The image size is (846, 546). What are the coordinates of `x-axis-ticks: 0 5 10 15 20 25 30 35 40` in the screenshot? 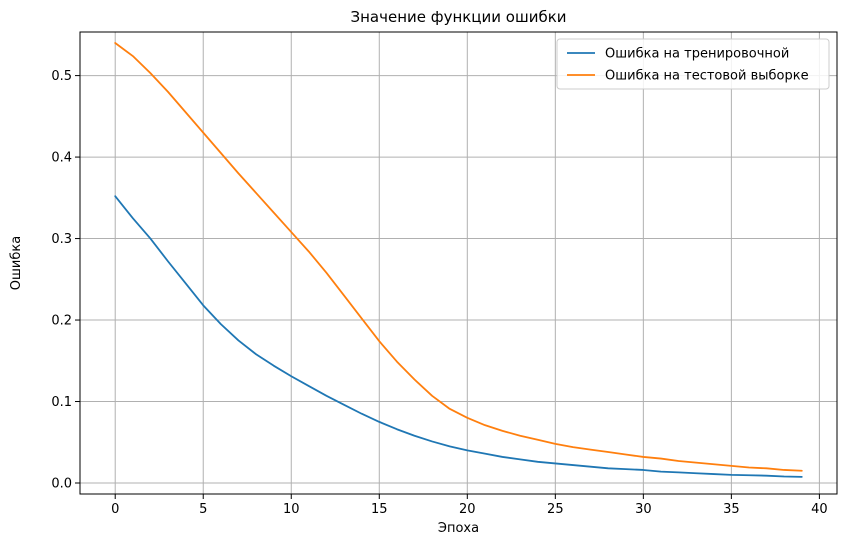 It's located at (469, 505).